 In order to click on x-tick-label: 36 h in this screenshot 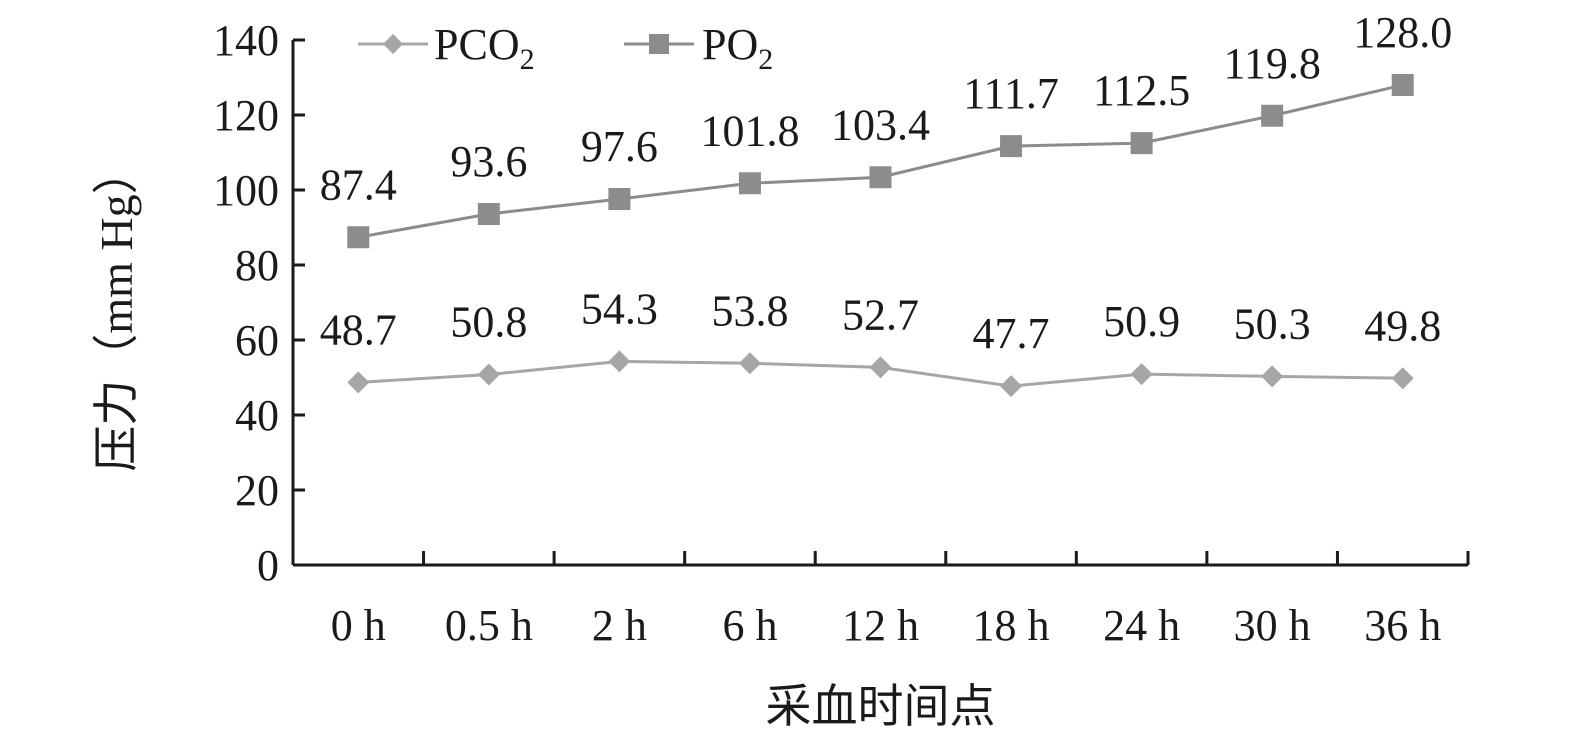, I will do `click(1402, 625)`.